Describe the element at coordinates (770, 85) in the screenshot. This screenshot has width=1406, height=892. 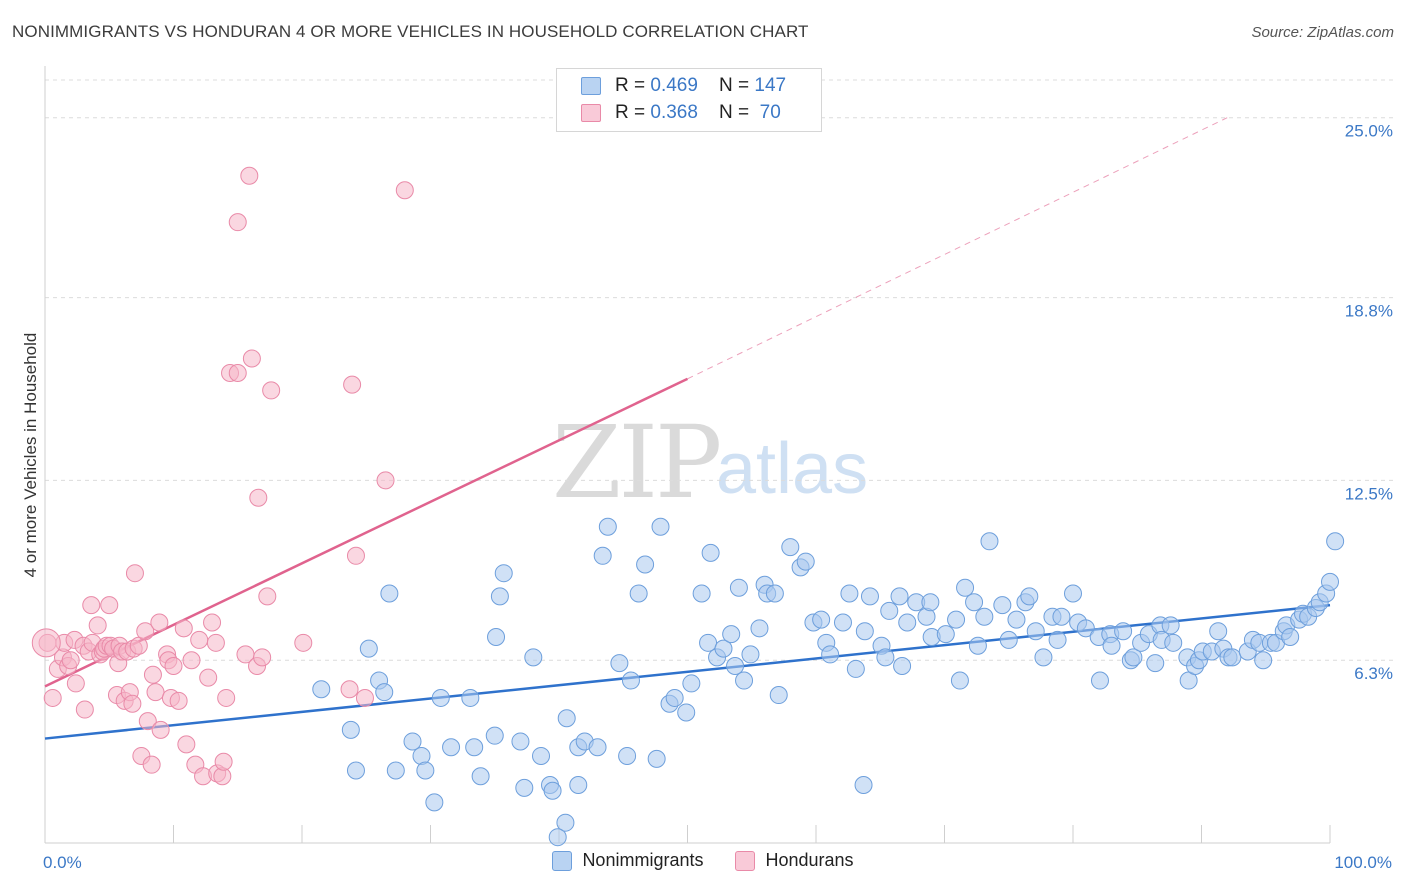
I see `legend-n-value: 147` at that location.